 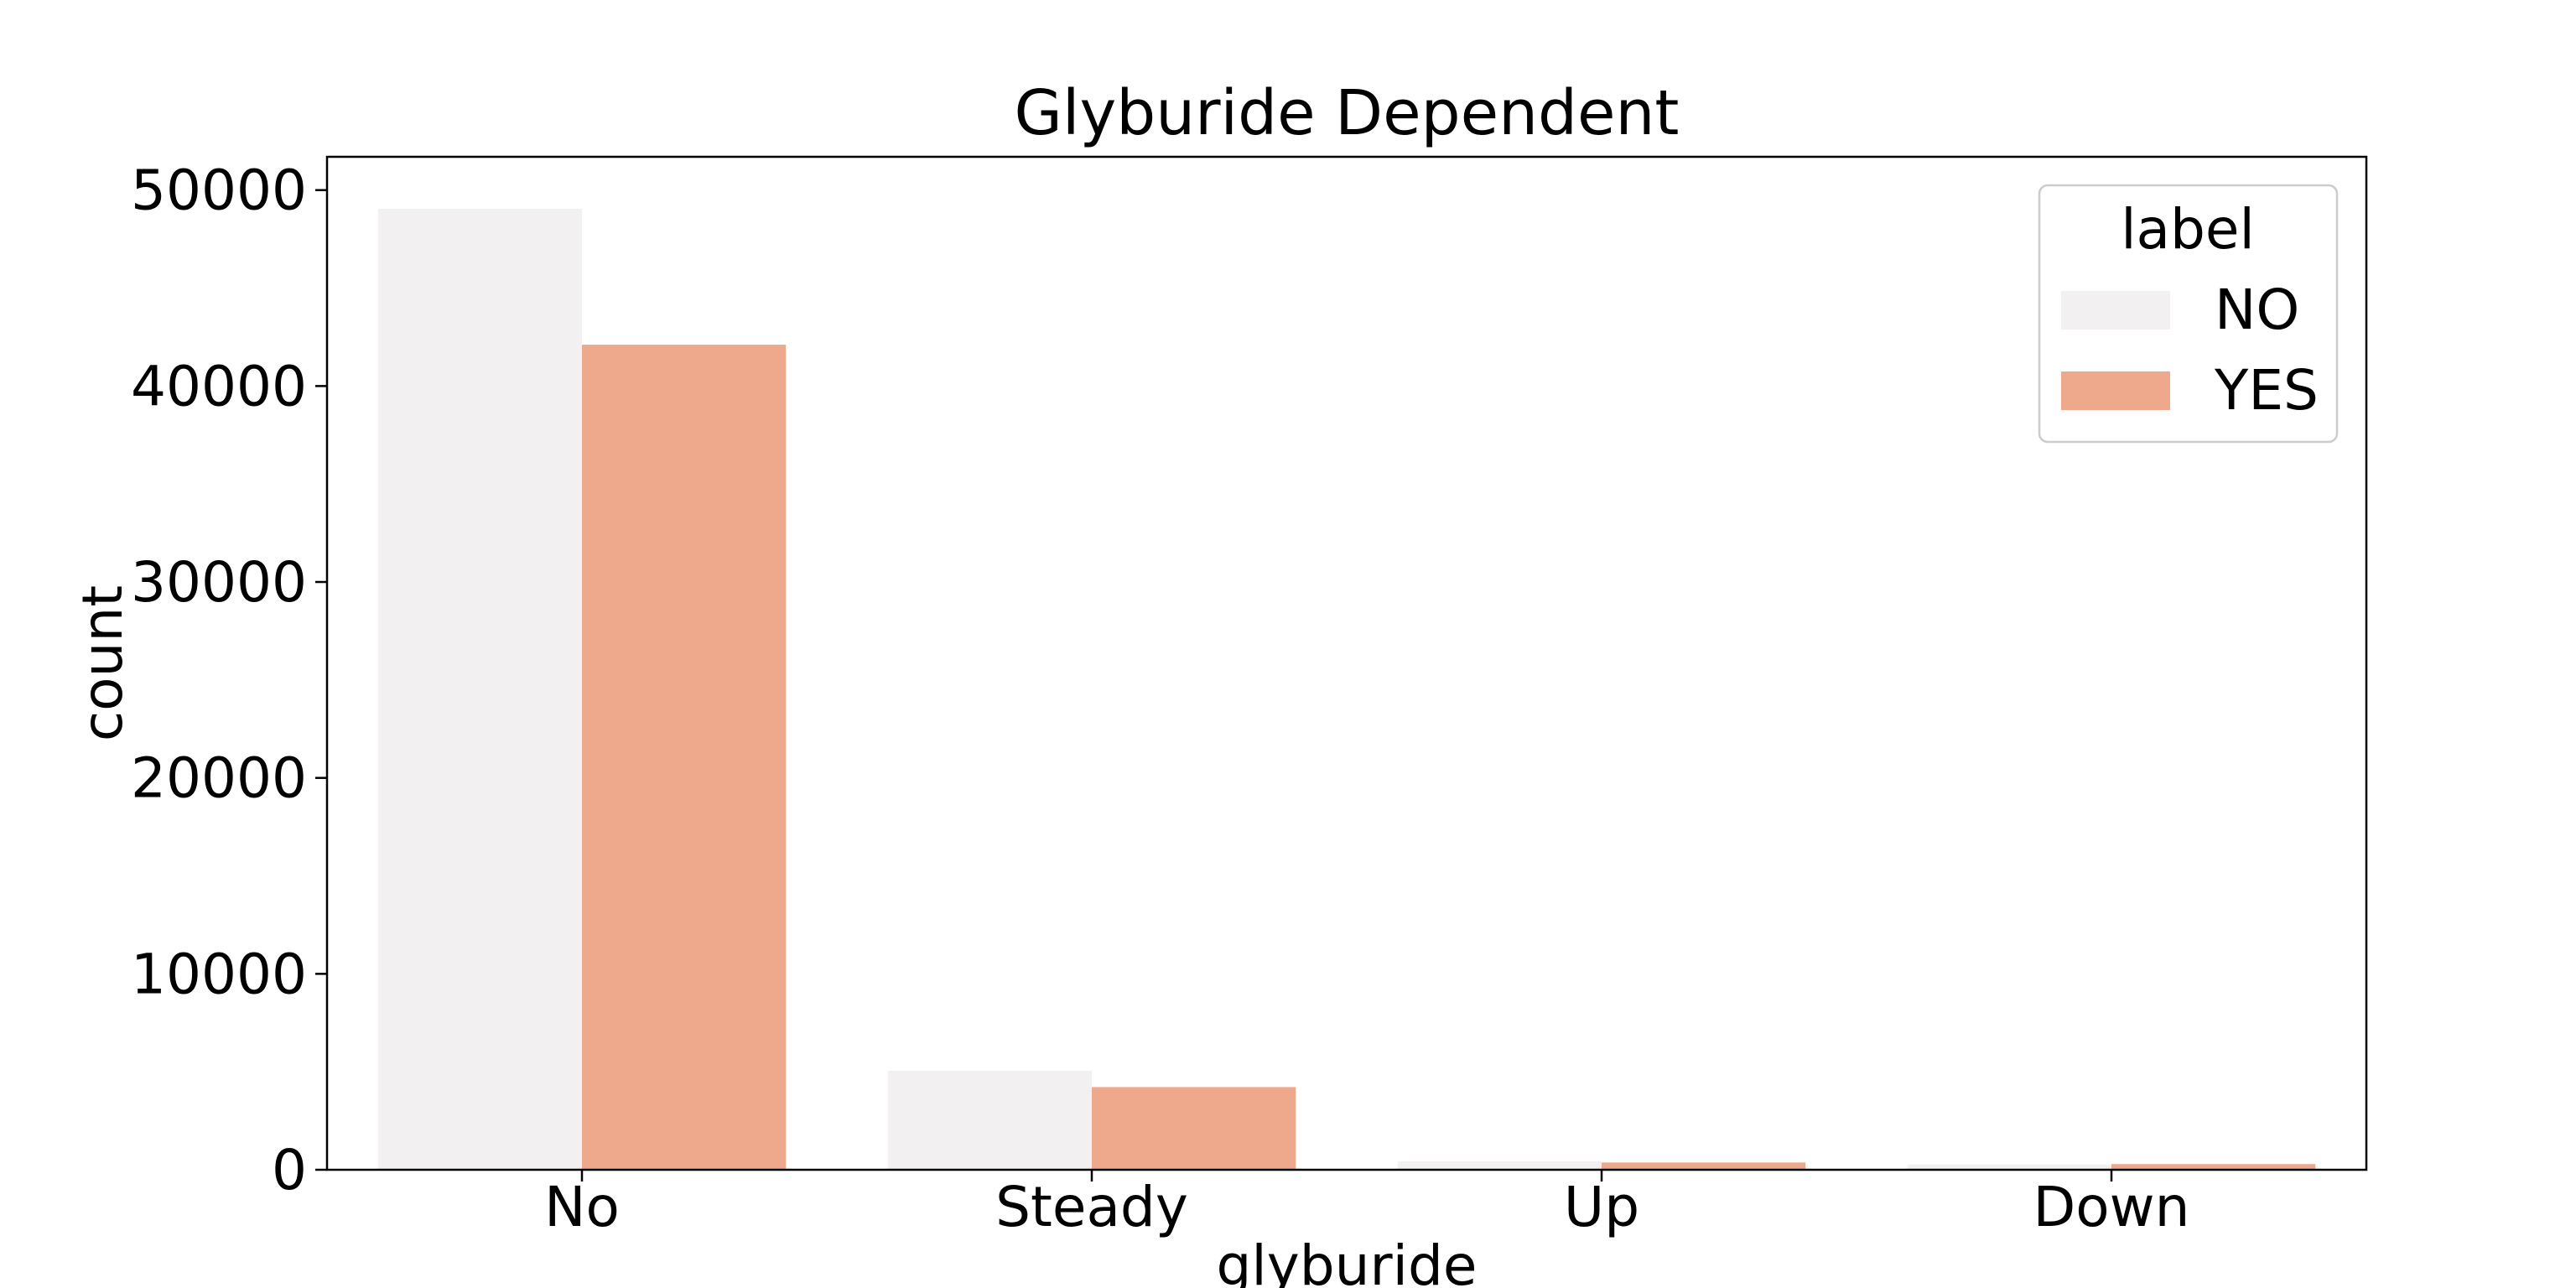 What do you see at coordinates (1704, 1166) in the screenshot?
I see `bar-yes-up` at bounding box center [1704, 1166].